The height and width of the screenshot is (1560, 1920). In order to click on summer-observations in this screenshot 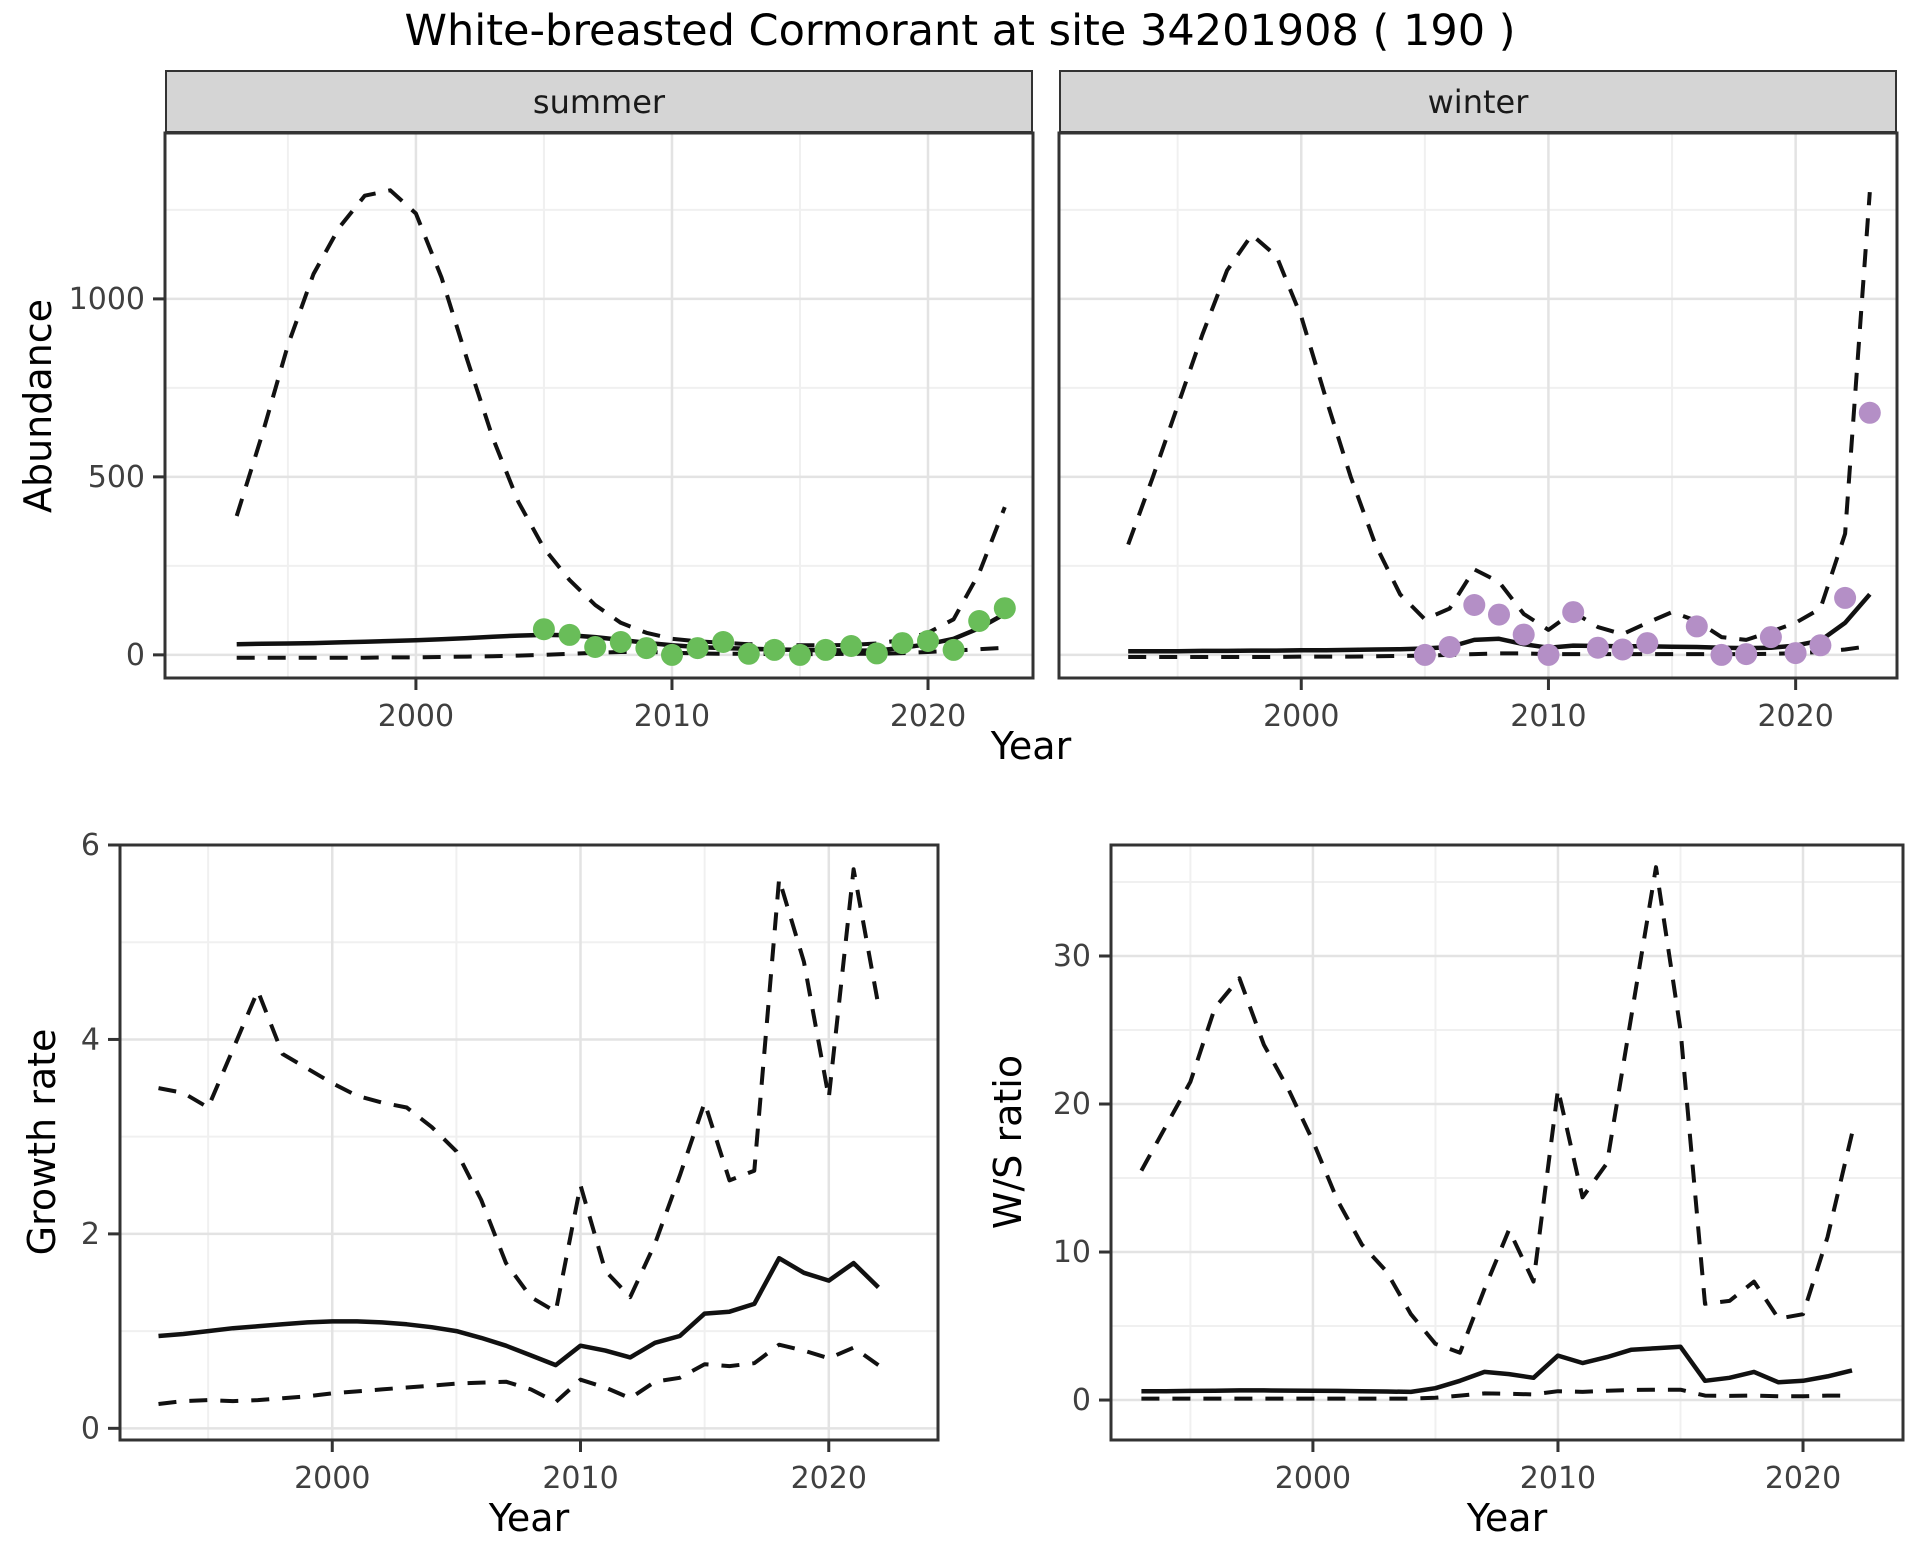, I will do `click(774, 631)`.